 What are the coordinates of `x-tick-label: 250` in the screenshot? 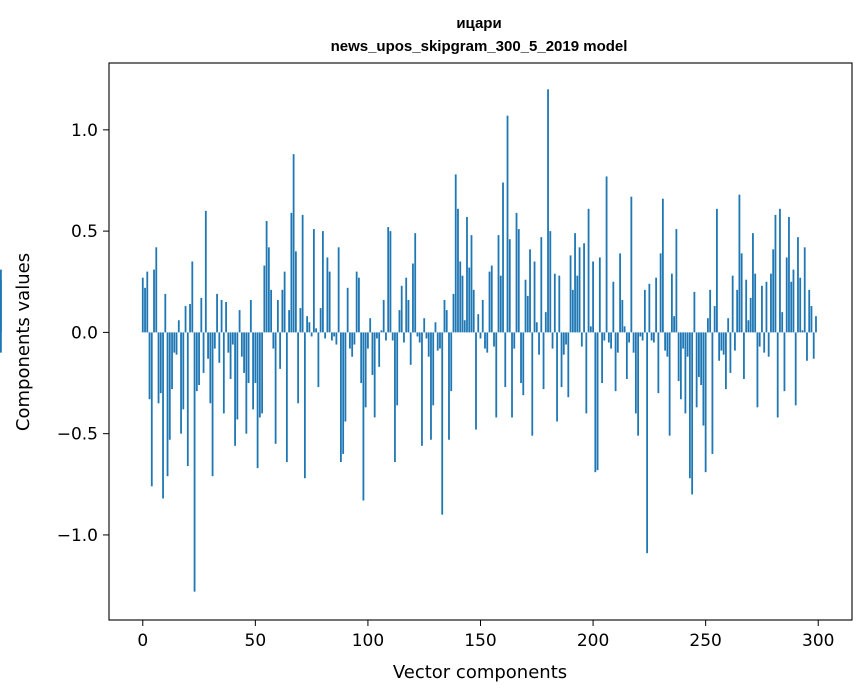 It's located at (705, 641).